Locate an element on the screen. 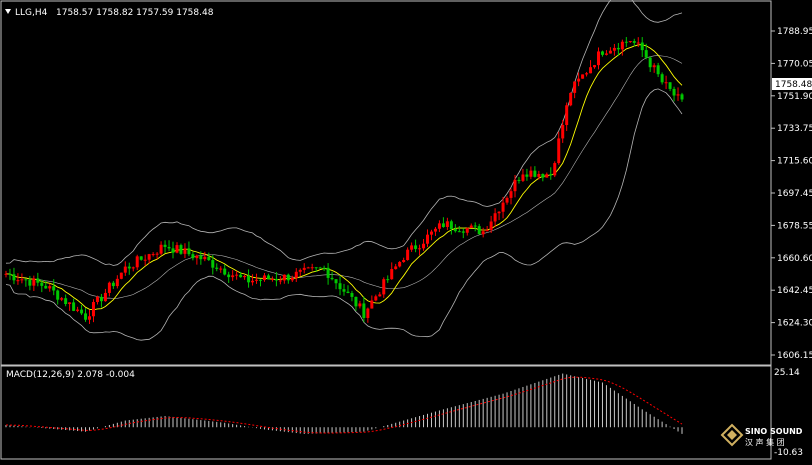 This screenshot has width=812, height=465. price-tick-label: 1733.75 is located at coordinates (794, 129).